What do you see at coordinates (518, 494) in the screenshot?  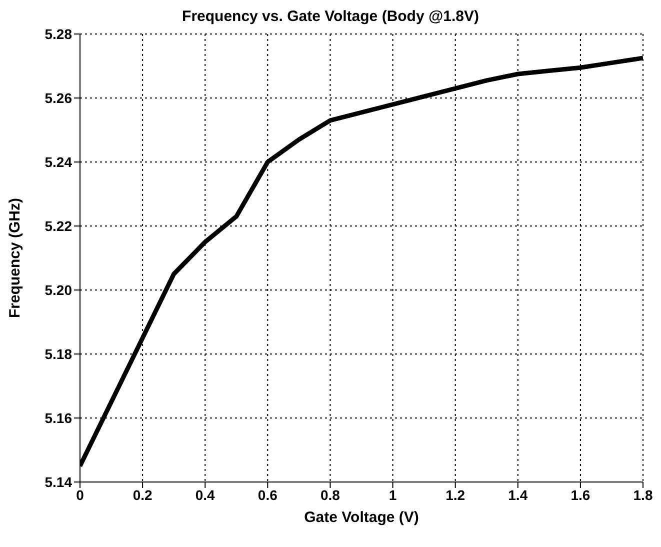 I see `x-tick-label: 1.4` at bounding box center [518, 494].